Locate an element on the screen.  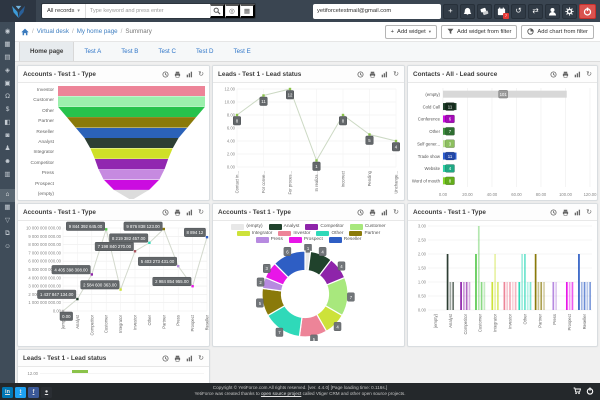
tab-test-b: Test B is located at coordinates (130, 51).